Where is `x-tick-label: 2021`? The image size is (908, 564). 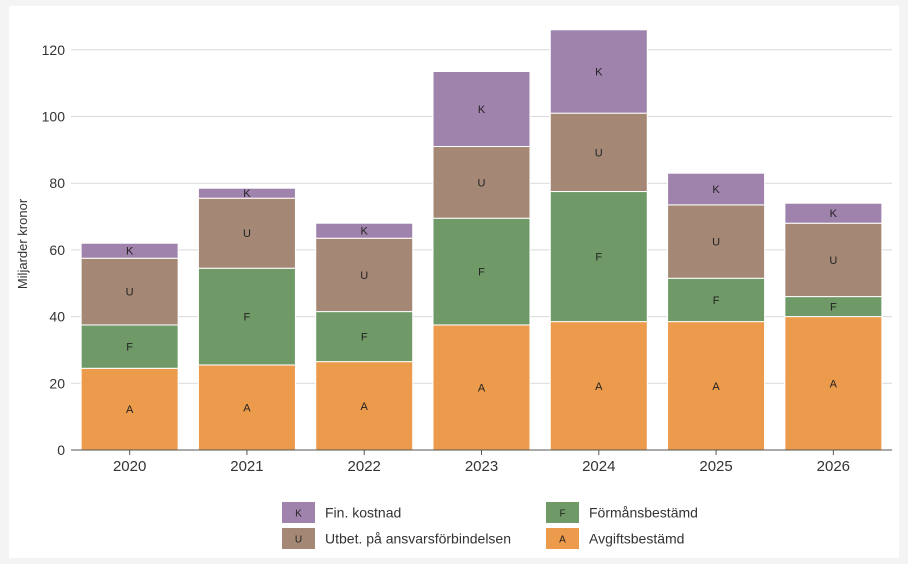 x-tick-label: 2021 is located at coordinates (246, 466).